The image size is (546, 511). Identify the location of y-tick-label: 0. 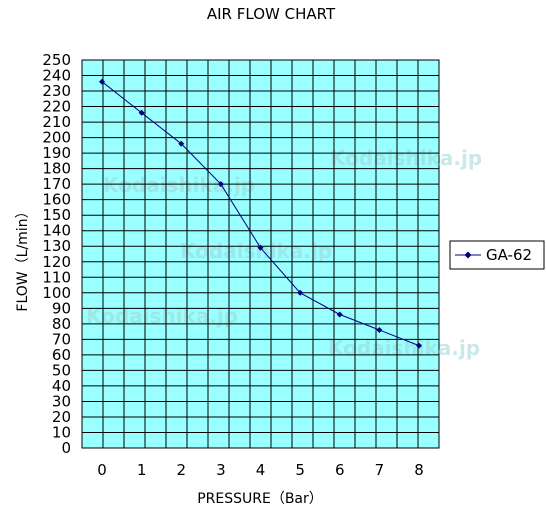
(66, 448).